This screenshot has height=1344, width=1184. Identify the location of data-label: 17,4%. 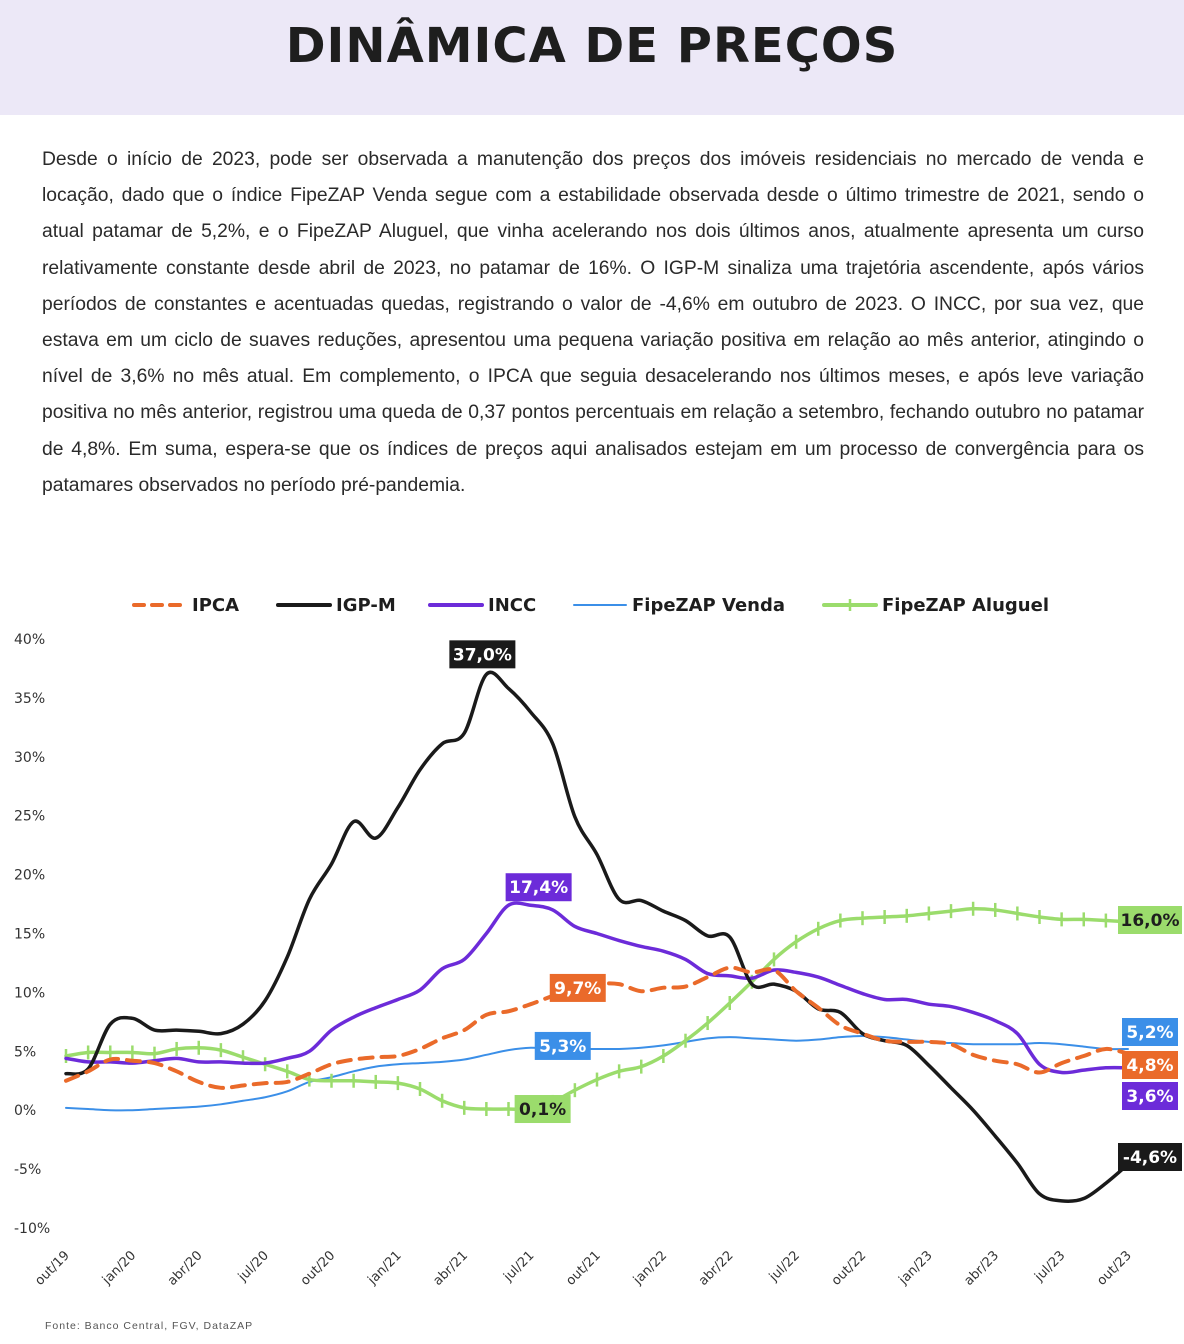
(538, 887).